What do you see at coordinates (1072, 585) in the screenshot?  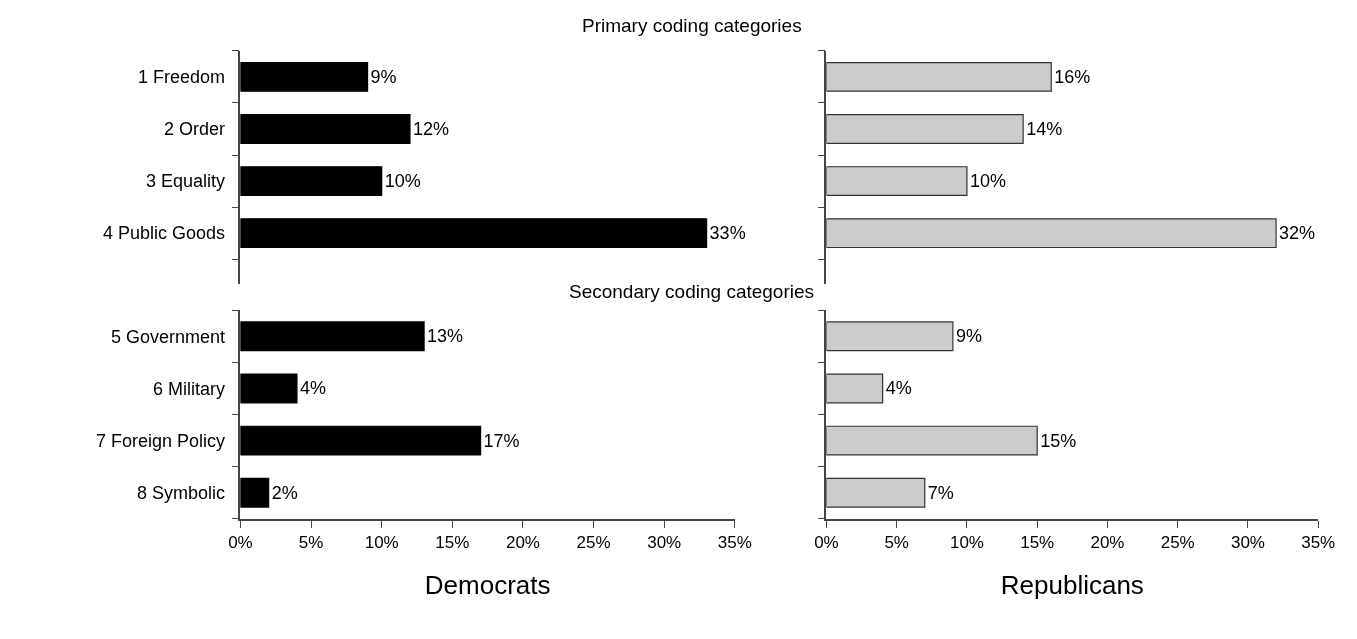 I see `x-axis-title: Republicans` at bounding box center [1072, 585].